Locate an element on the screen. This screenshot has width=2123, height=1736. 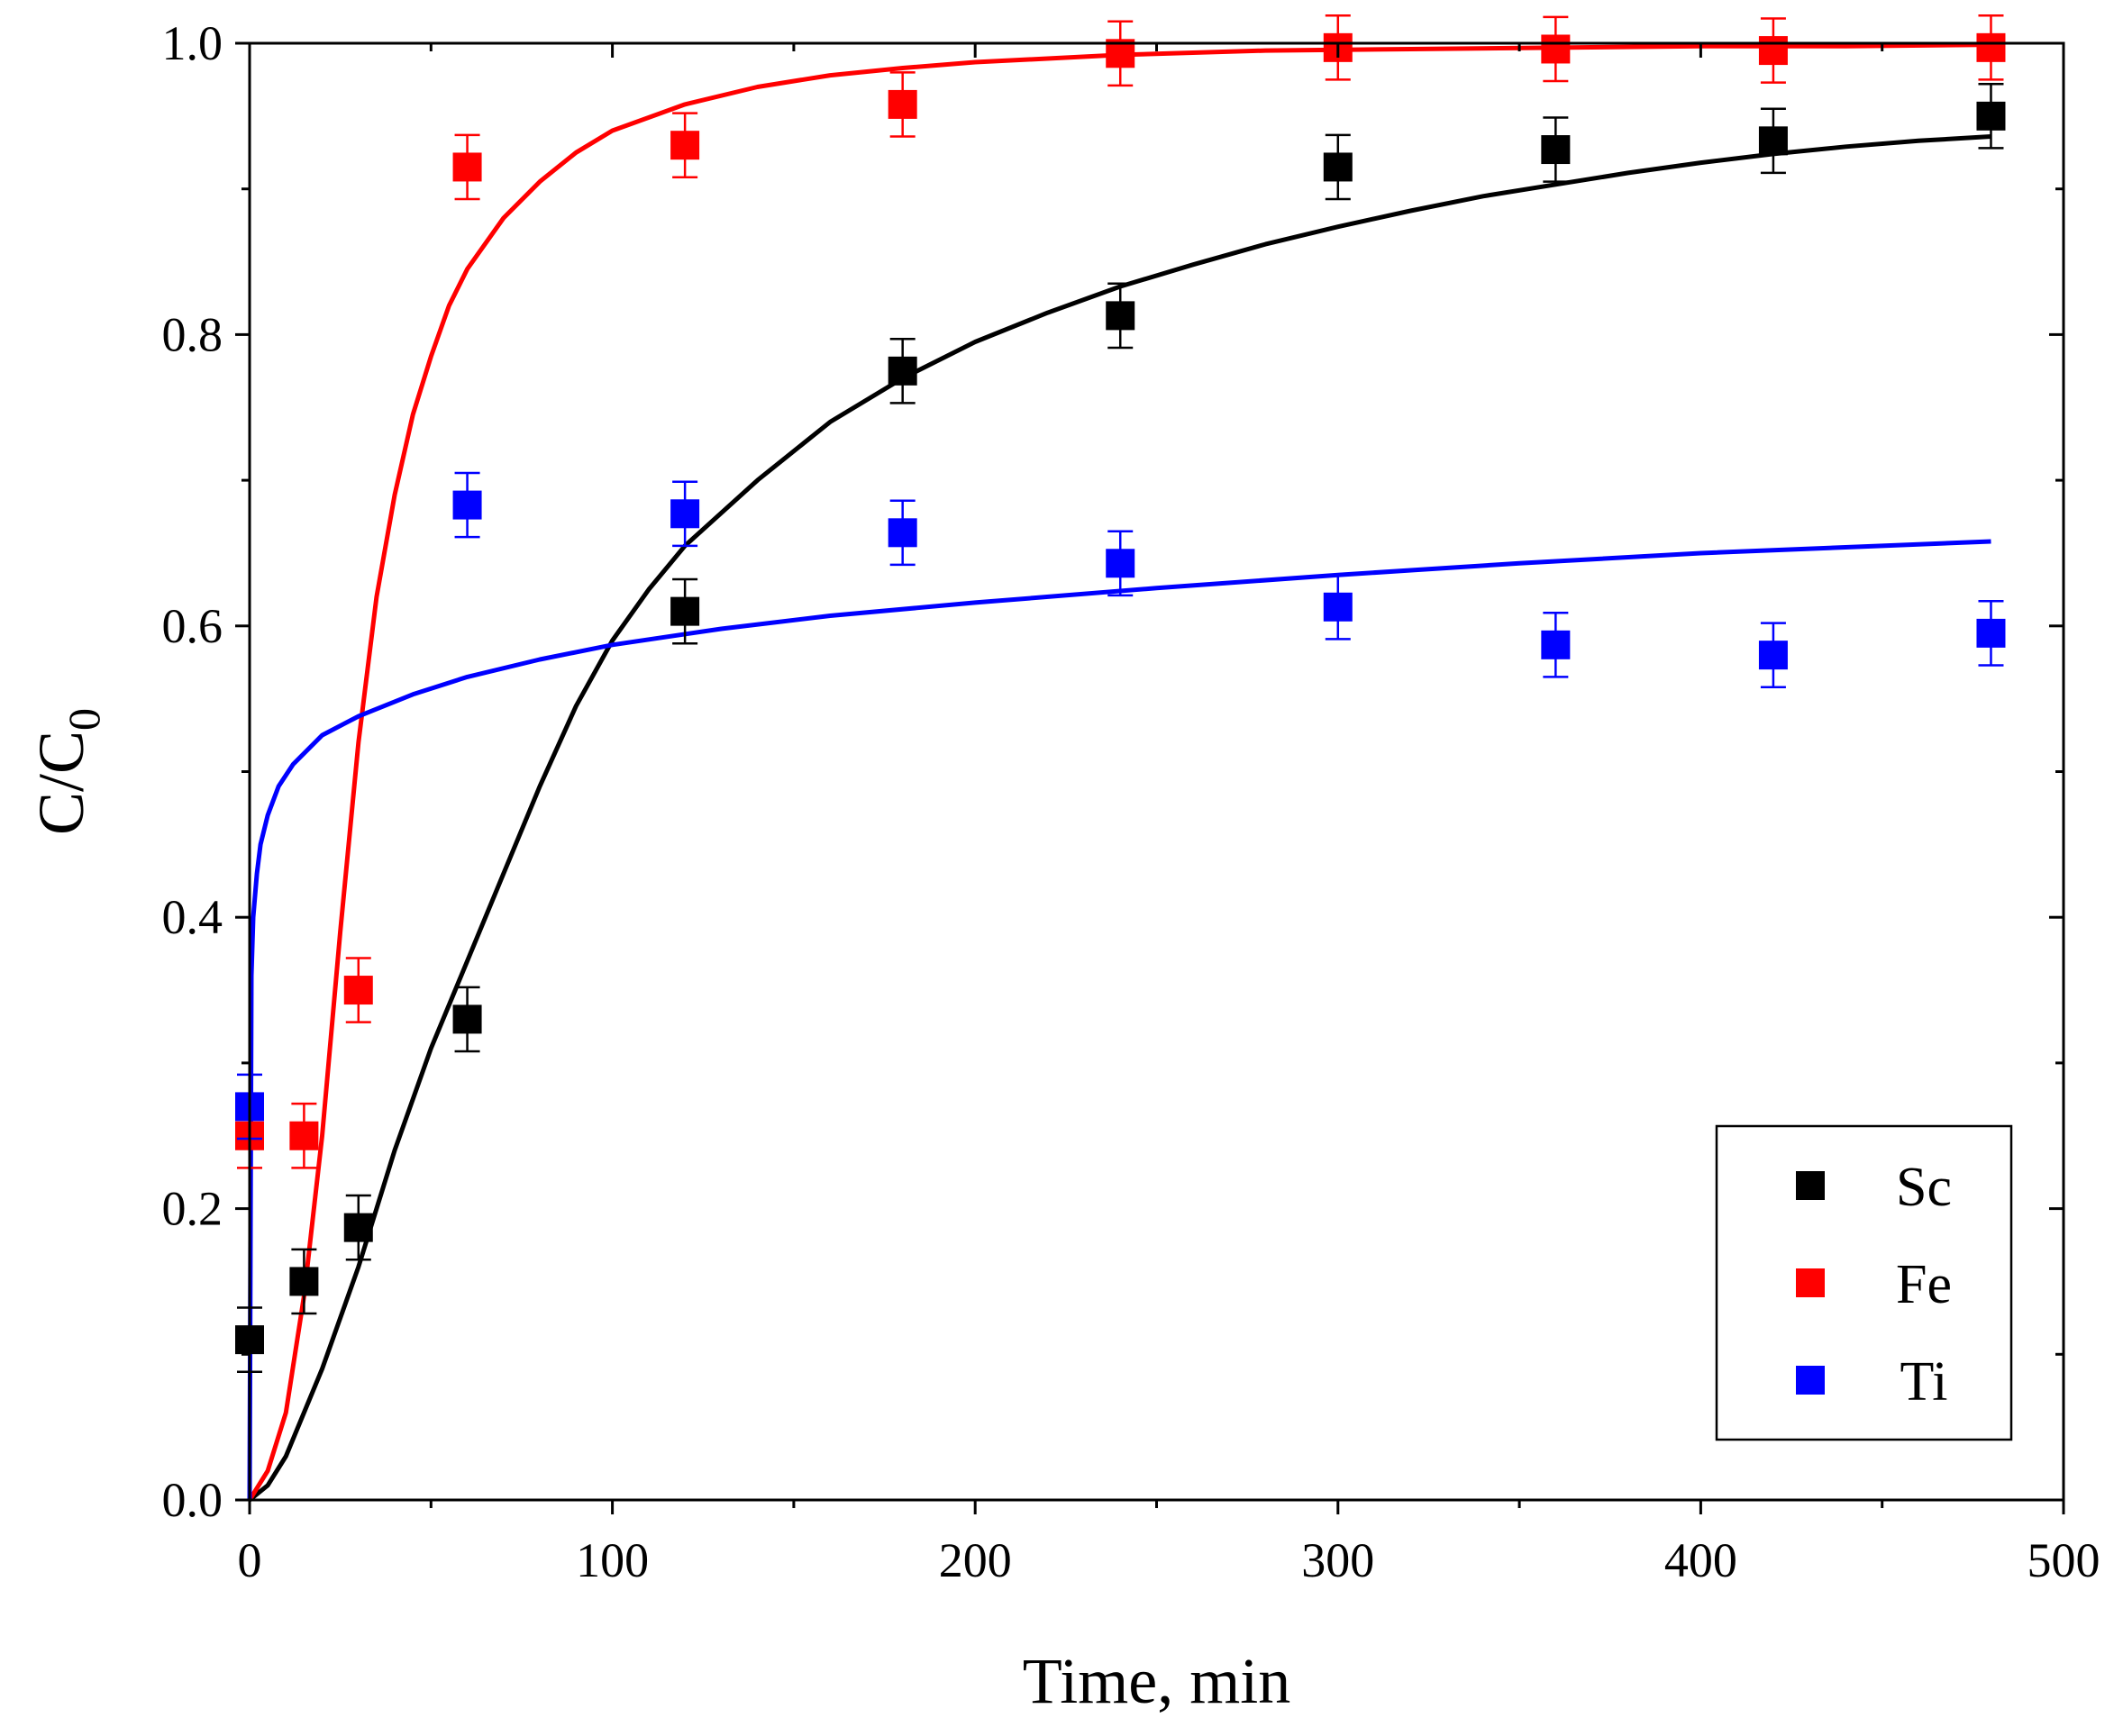
legend: Sc Fe Ti is located at coordinates (1864, 1282).